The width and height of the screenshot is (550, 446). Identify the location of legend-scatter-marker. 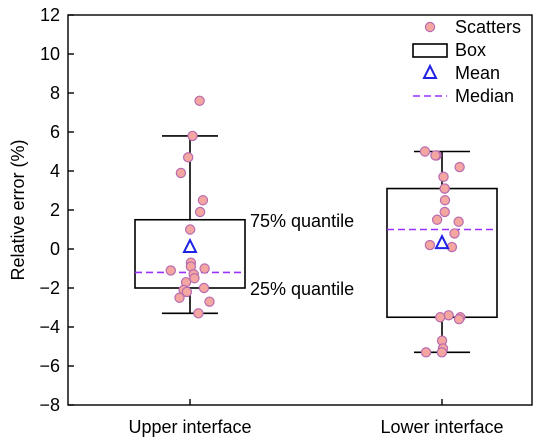
(430, 27).